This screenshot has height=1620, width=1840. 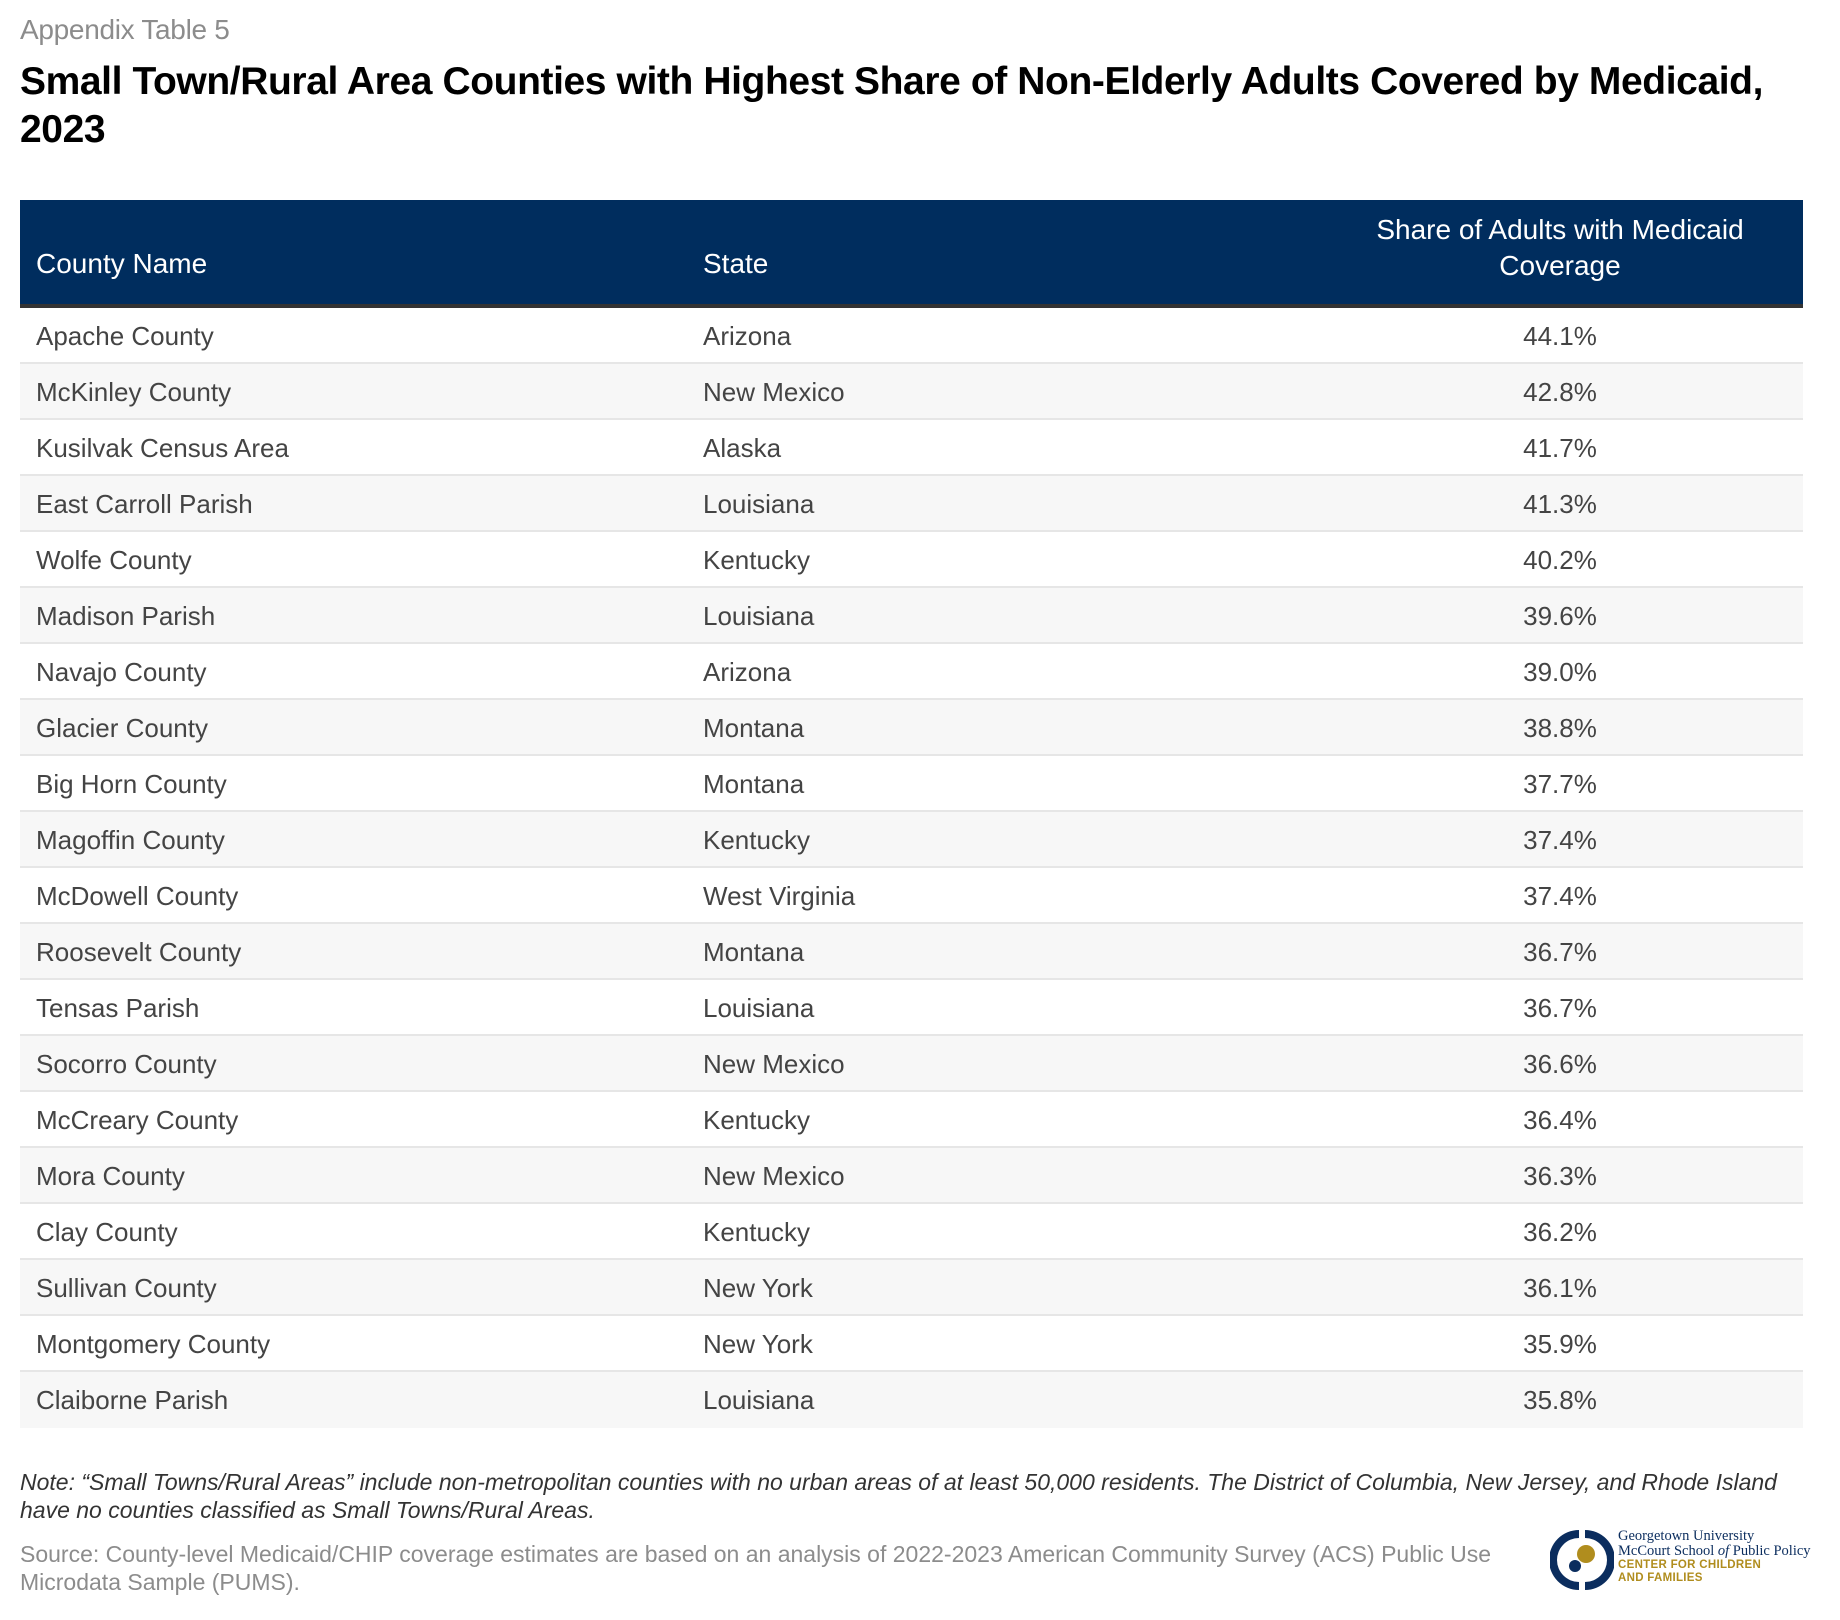 I want to click on county-cell: Socorro County, so click(x=126, y=1064).